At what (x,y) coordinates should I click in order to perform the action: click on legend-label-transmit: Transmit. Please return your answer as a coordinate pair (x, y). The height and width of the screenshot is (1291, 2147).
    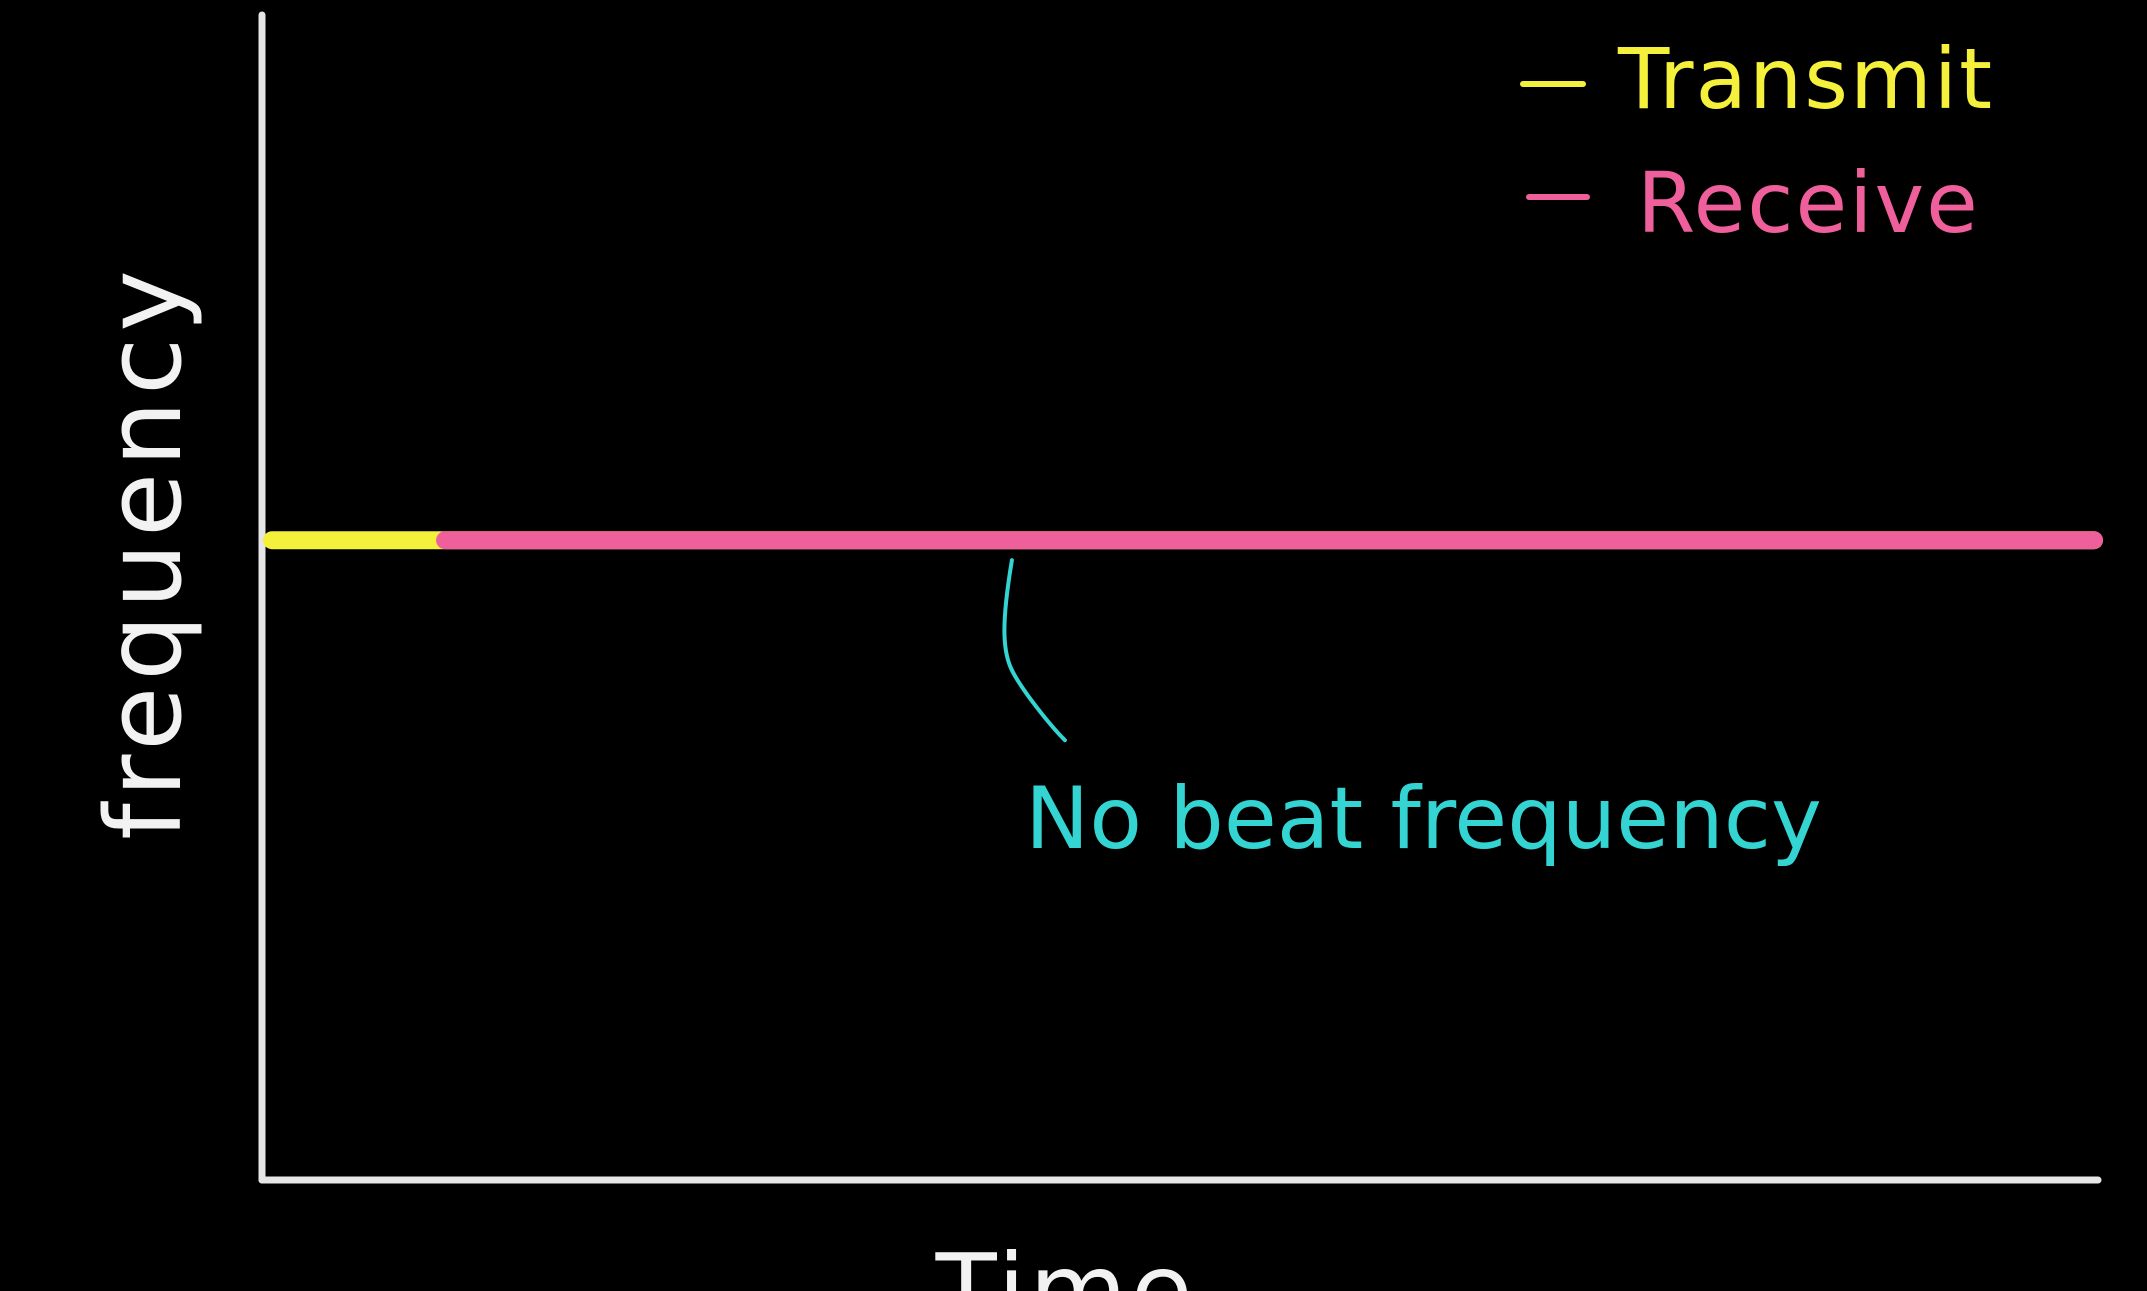
    Looking at the image, I should click on (1805, 79).